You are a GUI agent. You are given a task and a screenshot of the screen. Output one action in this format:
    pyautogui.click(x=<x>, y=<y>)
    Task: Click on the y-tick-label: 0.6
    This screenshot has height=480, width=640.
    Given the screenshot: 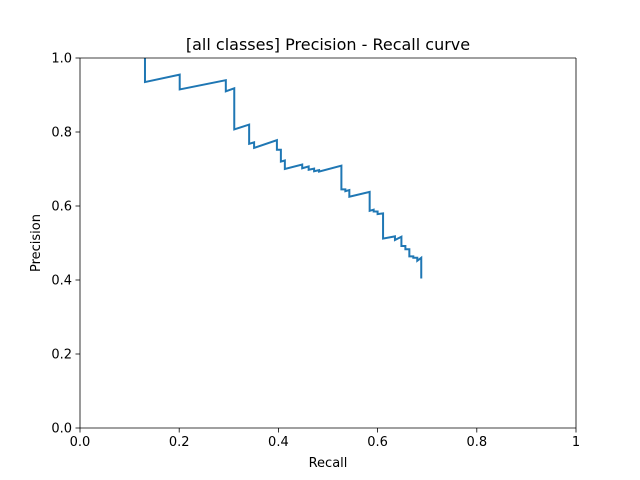 What is the action you would take?
    pyautogui.click(x=61, y=207)
    